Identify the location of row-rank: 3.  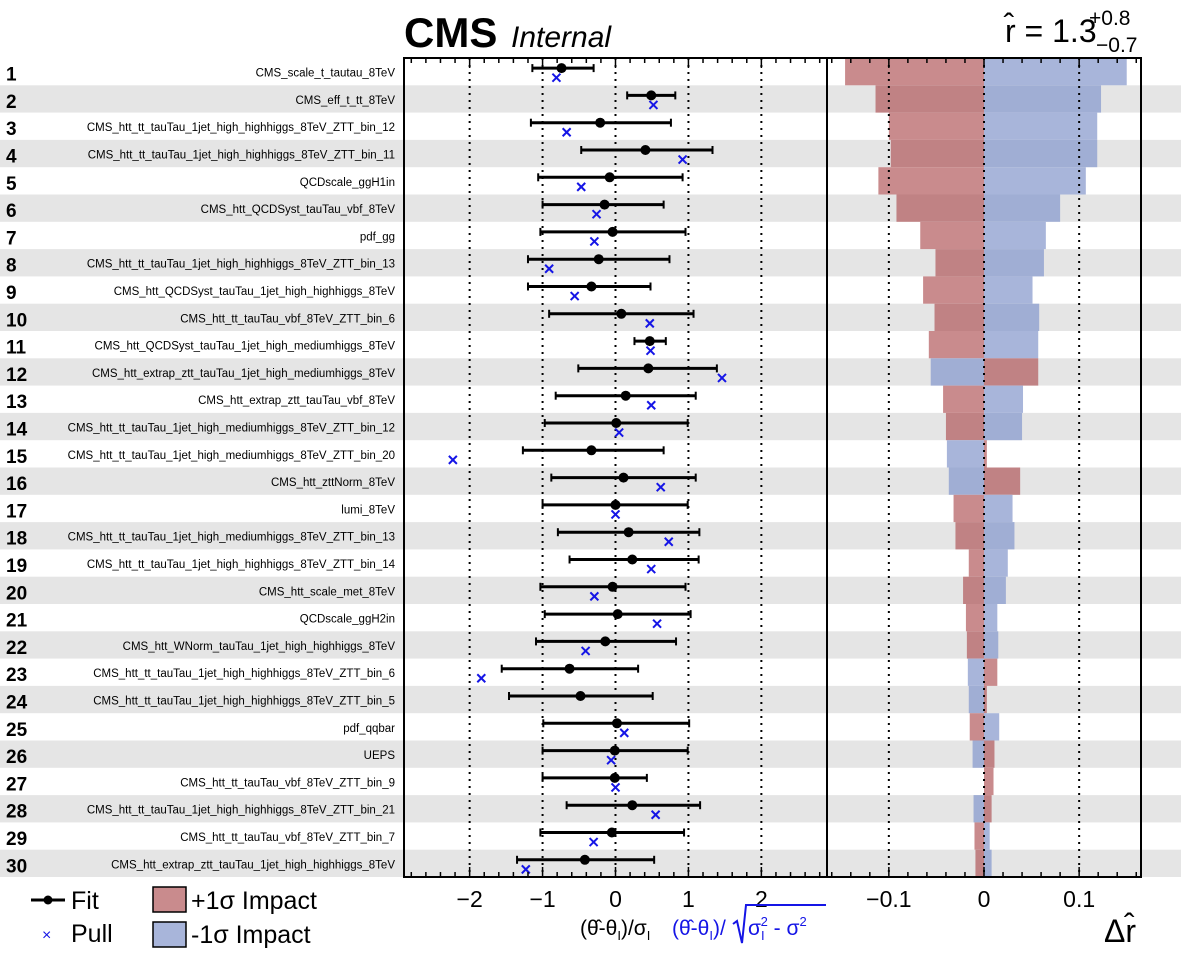
(11, 129).